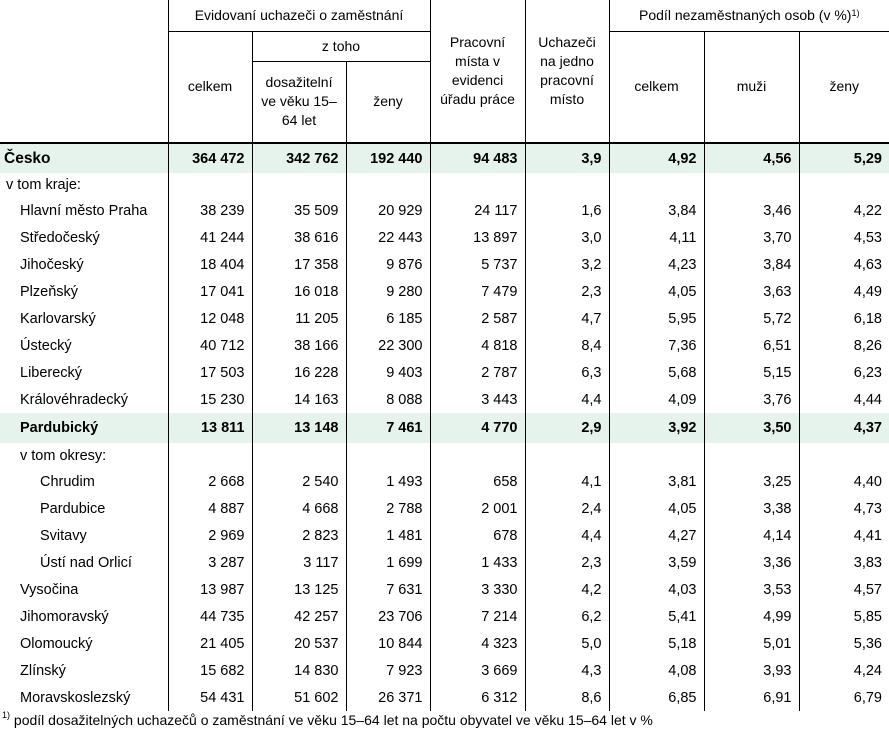  What do you see at coordinates (74, 399) in the screenshot?
I see `row-name: Královéhradecký` at bounding box center [74, 399].